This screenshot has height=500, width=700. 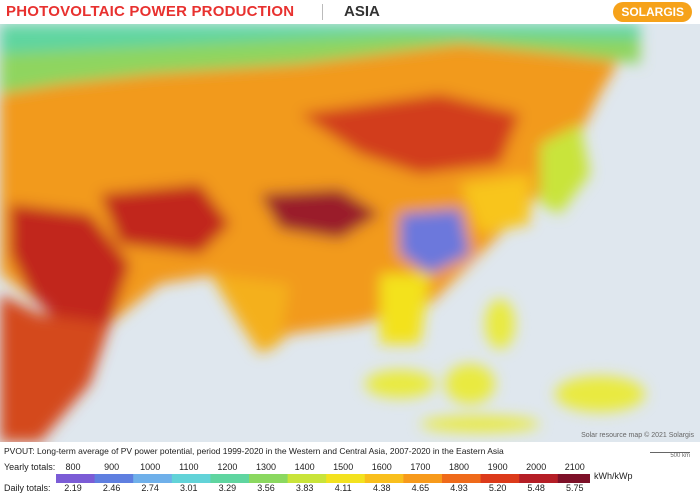 What do you see at coordinates (73, 467) in the screenshot?
I see `yearly-value: 800` at bounding box center [73, 467].